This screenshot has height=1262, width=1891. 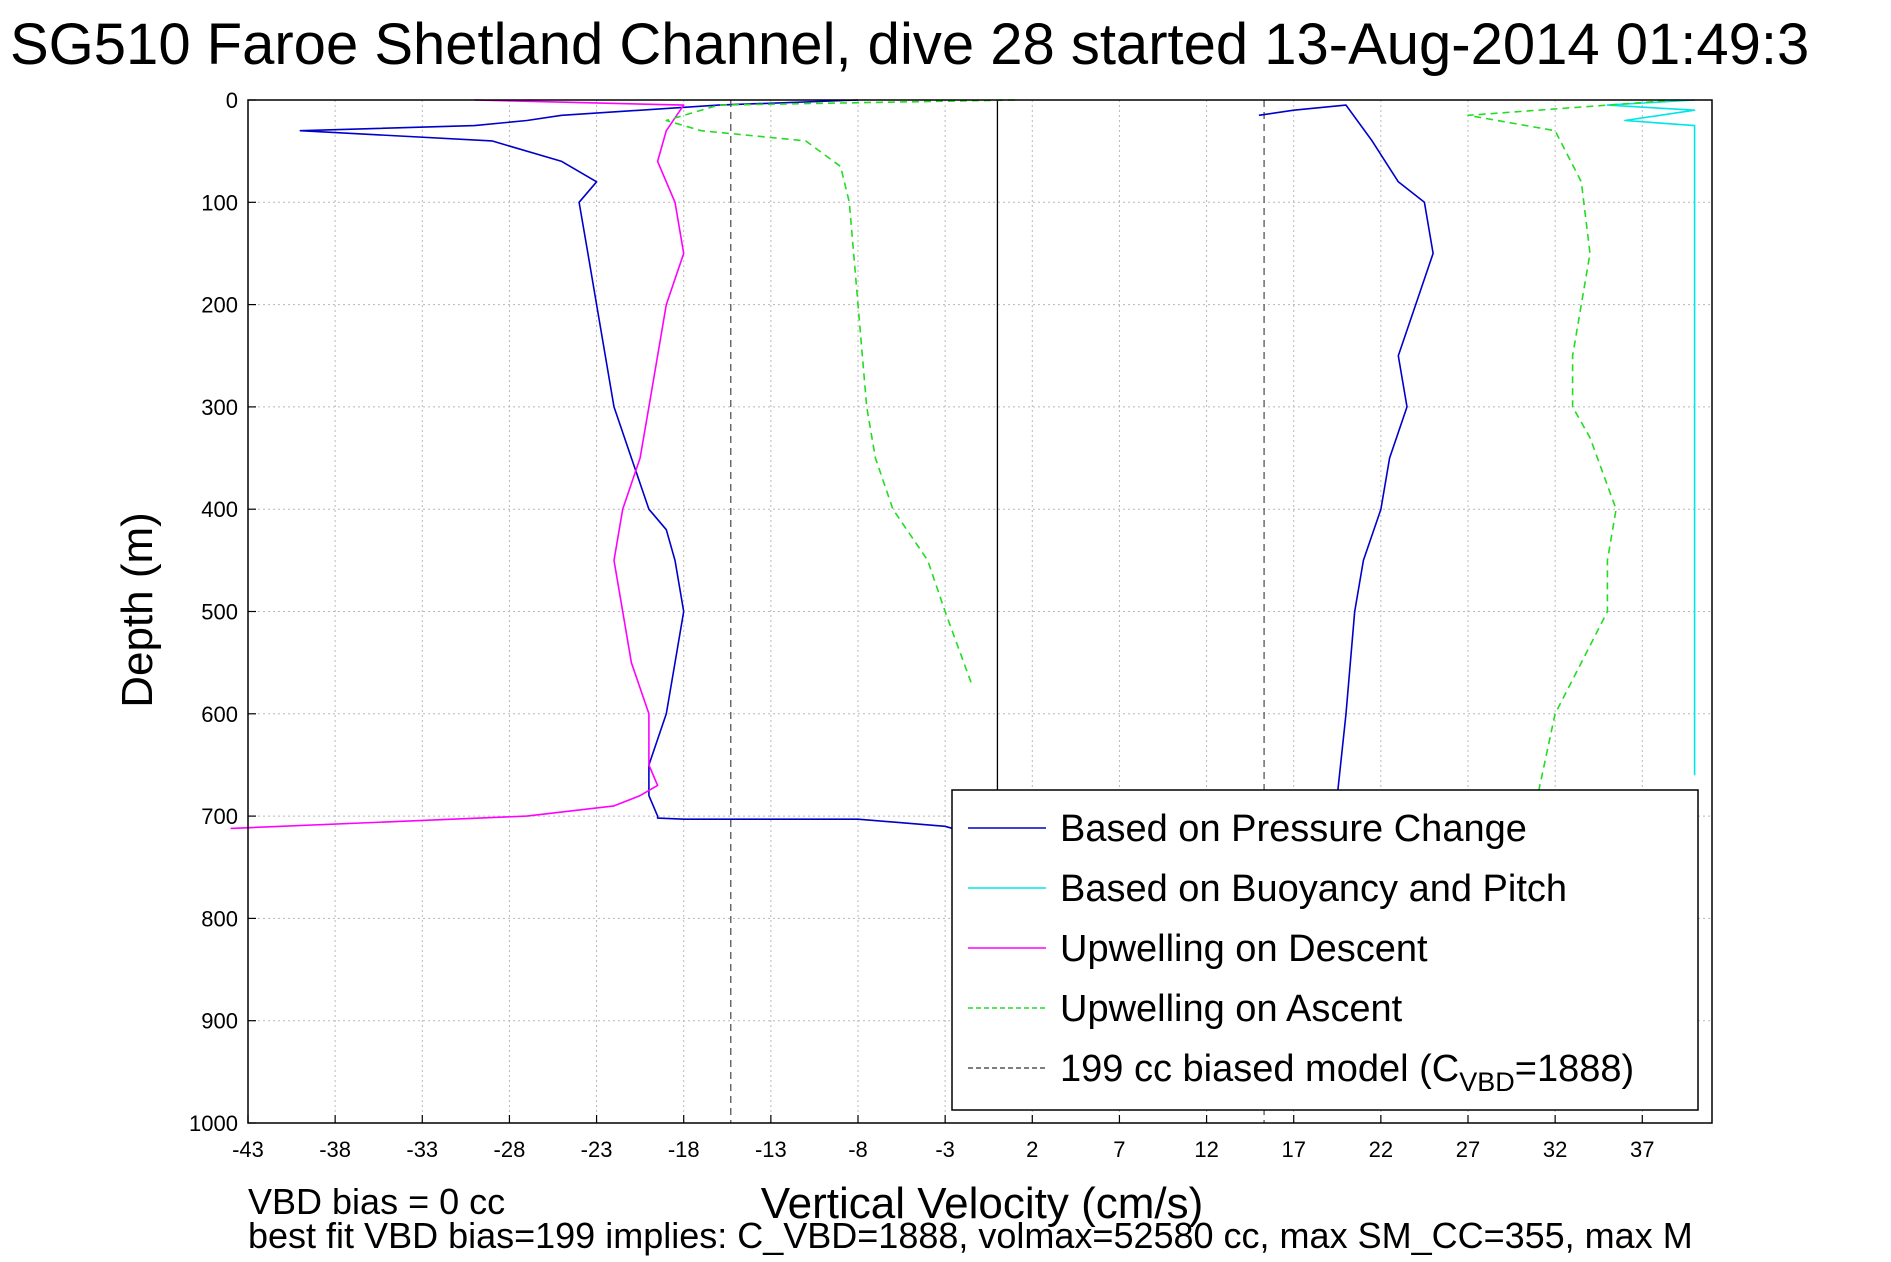 What do you see at coordinates (248, 1149) in the screenshot?
I see `x-tick-label: -43` at bounding box center [248, 1149].